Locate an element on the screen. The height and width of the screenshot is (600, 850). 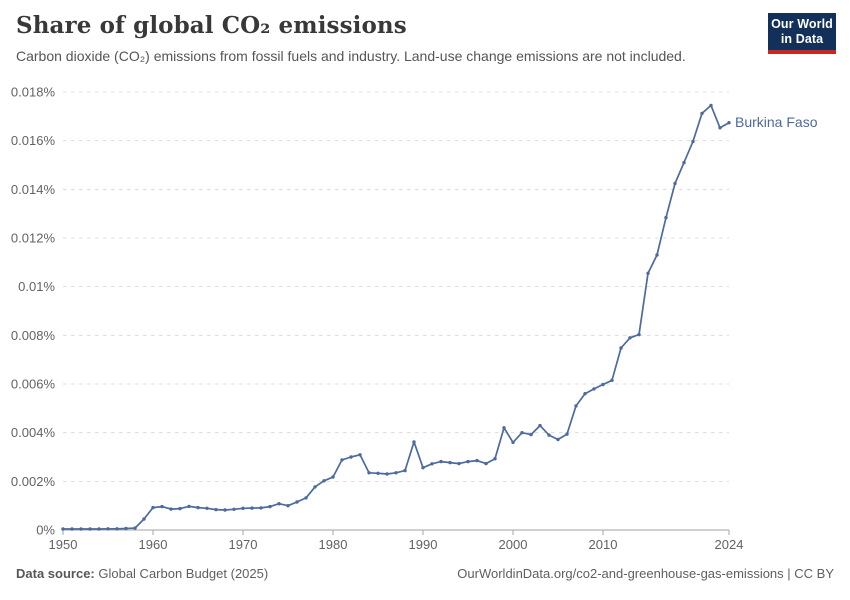
x-tick-label: 1980 is located at coordinates (333, 544).